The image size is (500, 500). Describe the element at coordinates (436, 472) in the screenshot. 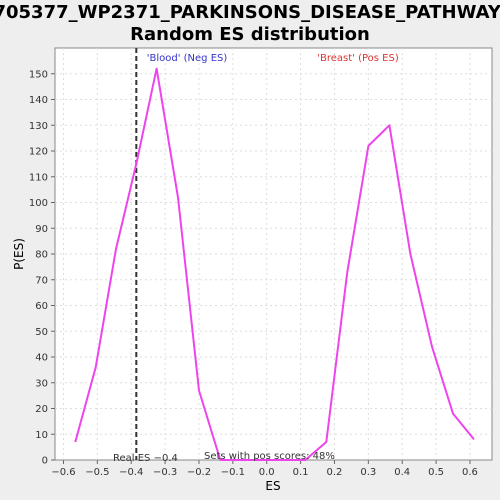

I see `x-tick-label: 0.5` at that location.